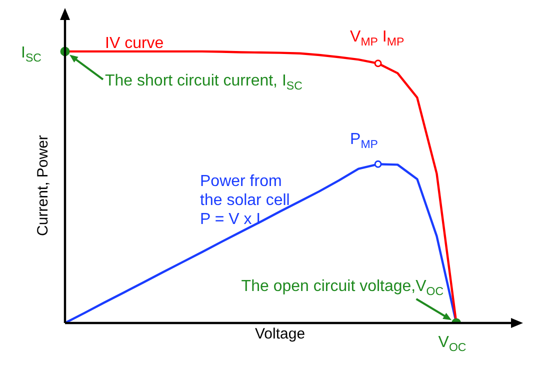 The height and width of the screenshot is (367, 545). What do you see at coordinates (378, 164) in the screenshot?
I see `point` at bounding box center [378, 164].